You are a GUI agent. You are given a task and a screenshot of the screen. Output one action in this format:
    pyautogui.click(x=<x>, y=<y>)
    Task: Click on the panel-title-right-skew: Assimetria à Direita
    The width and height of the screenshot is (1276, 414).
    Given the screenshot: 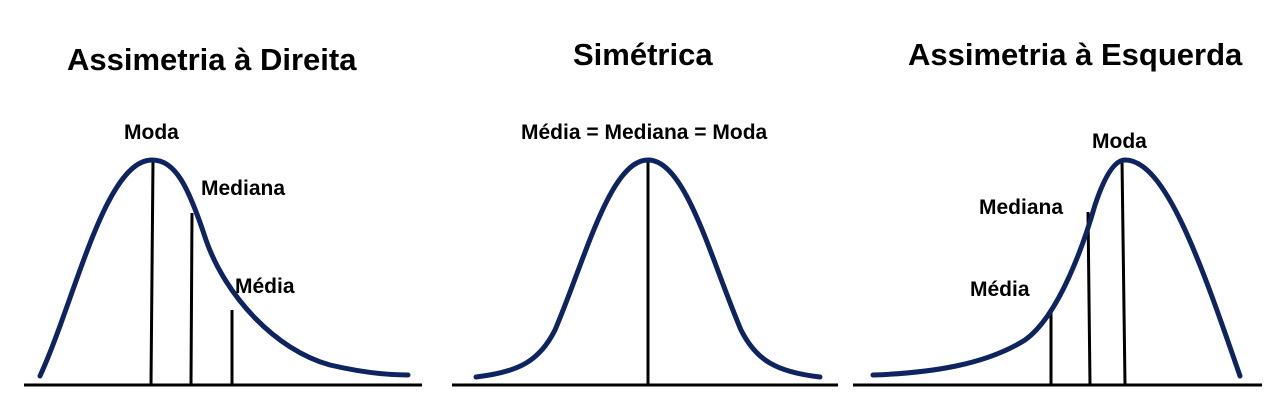 What is the action you would take?
    pyautogui.click(x=212, y=59)
    